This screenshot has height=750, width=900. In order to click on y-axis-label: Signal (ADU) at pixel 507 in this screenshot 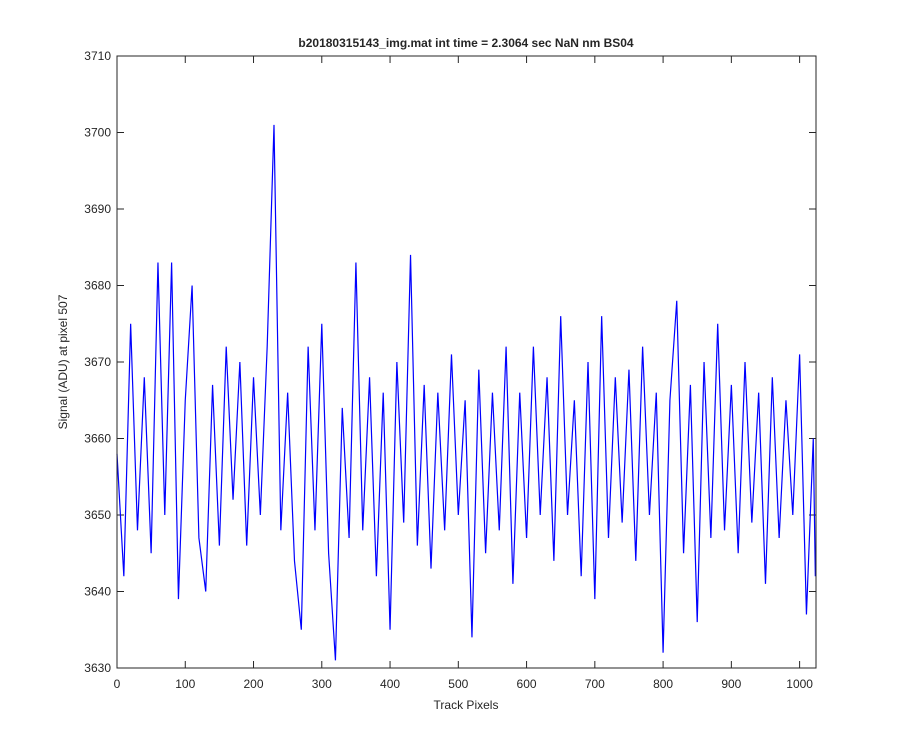, I will do `click(63, 361)`.